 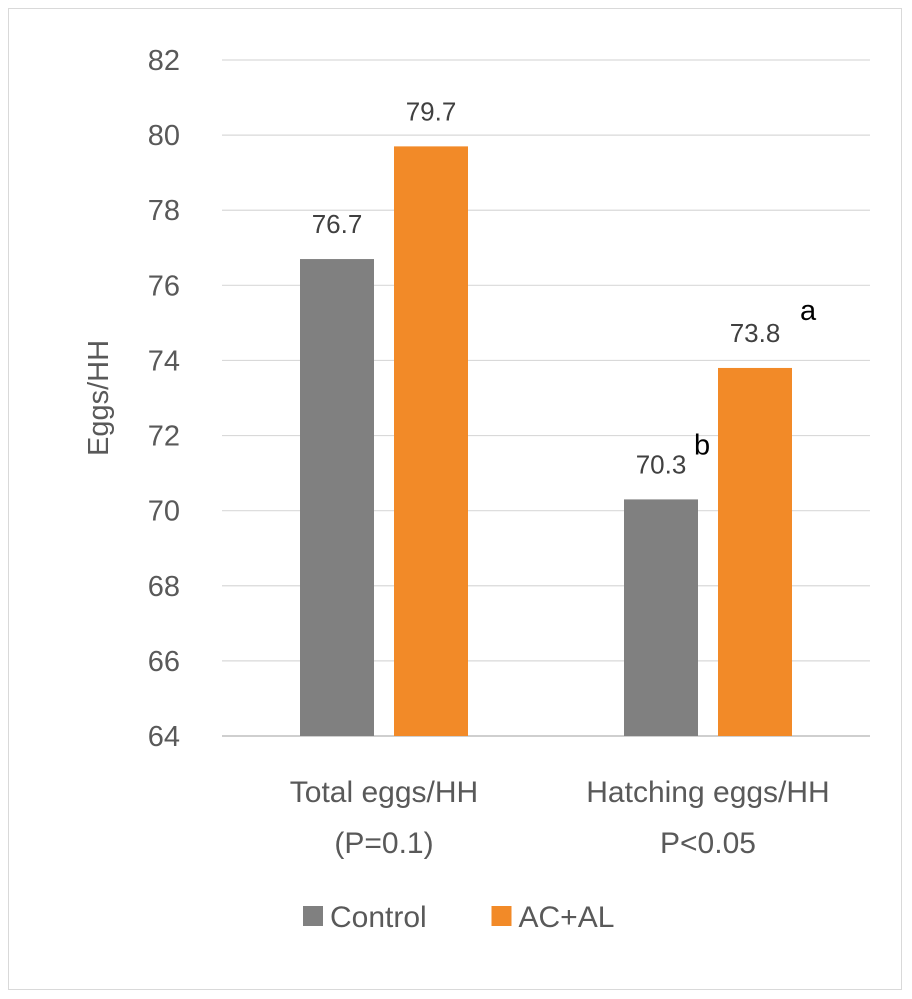 I want to click on y-axis-ticks: 64 66 68 70 72 74 76 78 80 82, so click(x=164, y=399).